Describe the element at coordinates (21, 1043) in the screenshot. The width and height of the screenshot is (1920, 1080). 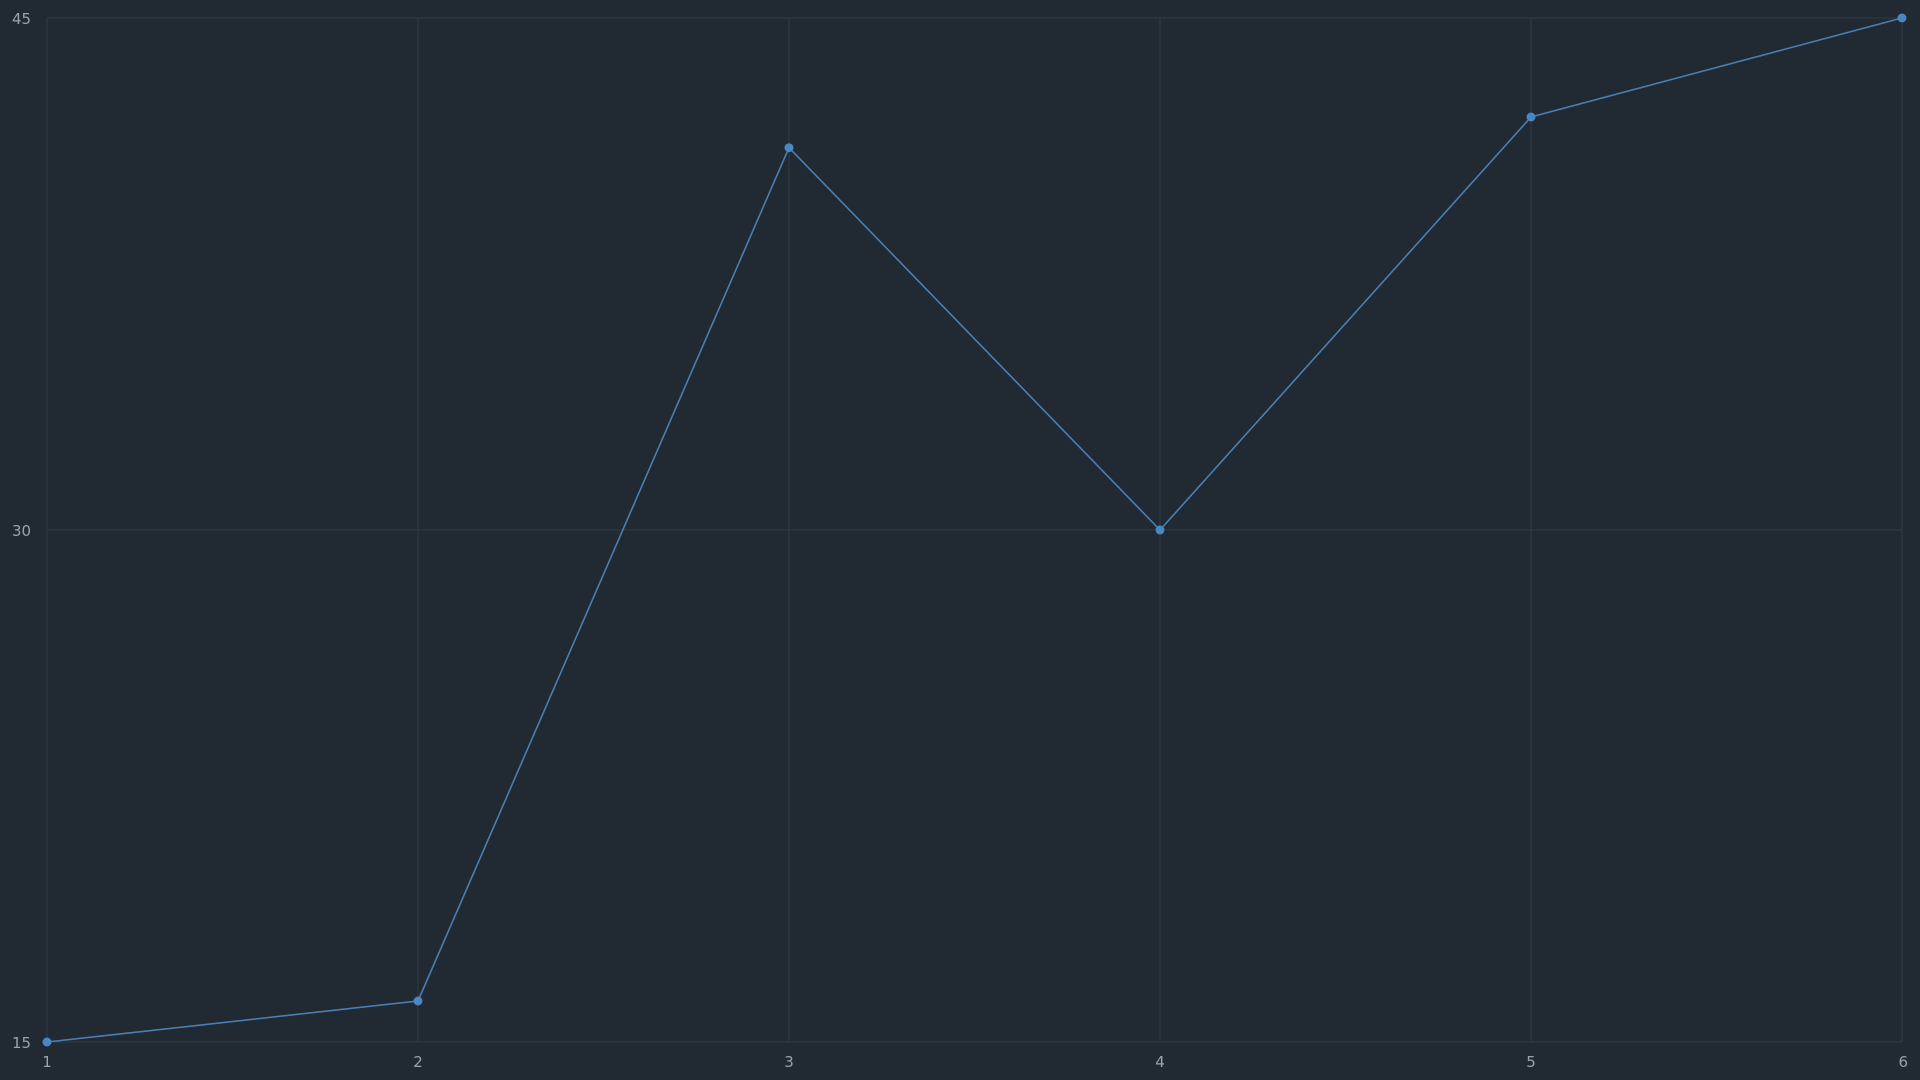
I see `y-tick-label: 15` at that location.